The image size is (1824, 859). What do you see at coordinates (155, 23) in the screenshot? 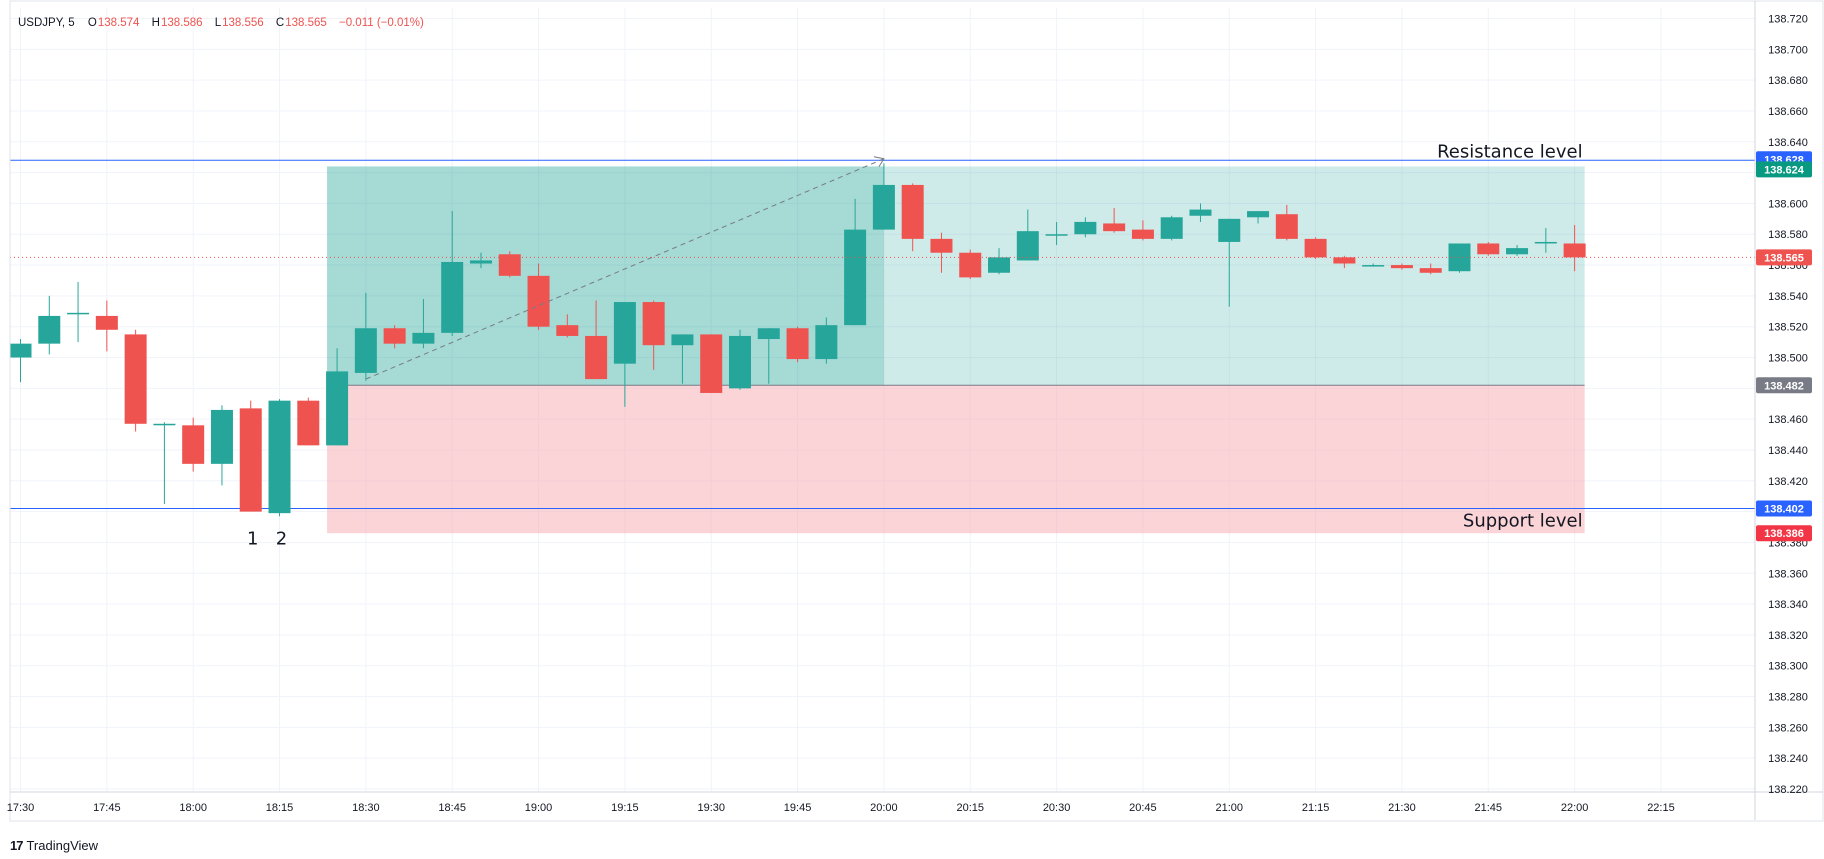
I see `high-label: H` at bounding box center [155, 23].